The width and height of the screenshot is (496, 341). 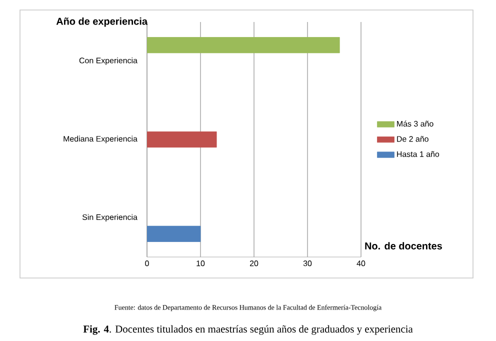 What do you see at coordinates (102, 22) in the screenshot?
I see `y-axis-title: Año de experiencia` at bounding box center [102, 22].